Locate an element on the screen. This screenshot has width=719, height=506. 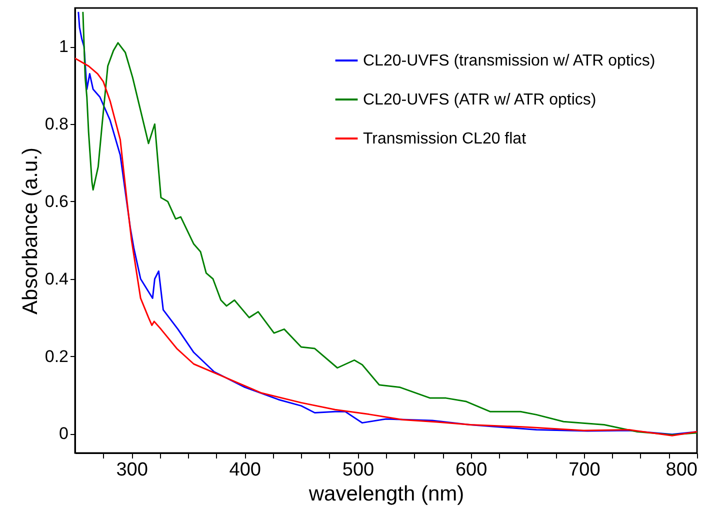
x-tick-label: 800 is located at coordinates (682, 470).